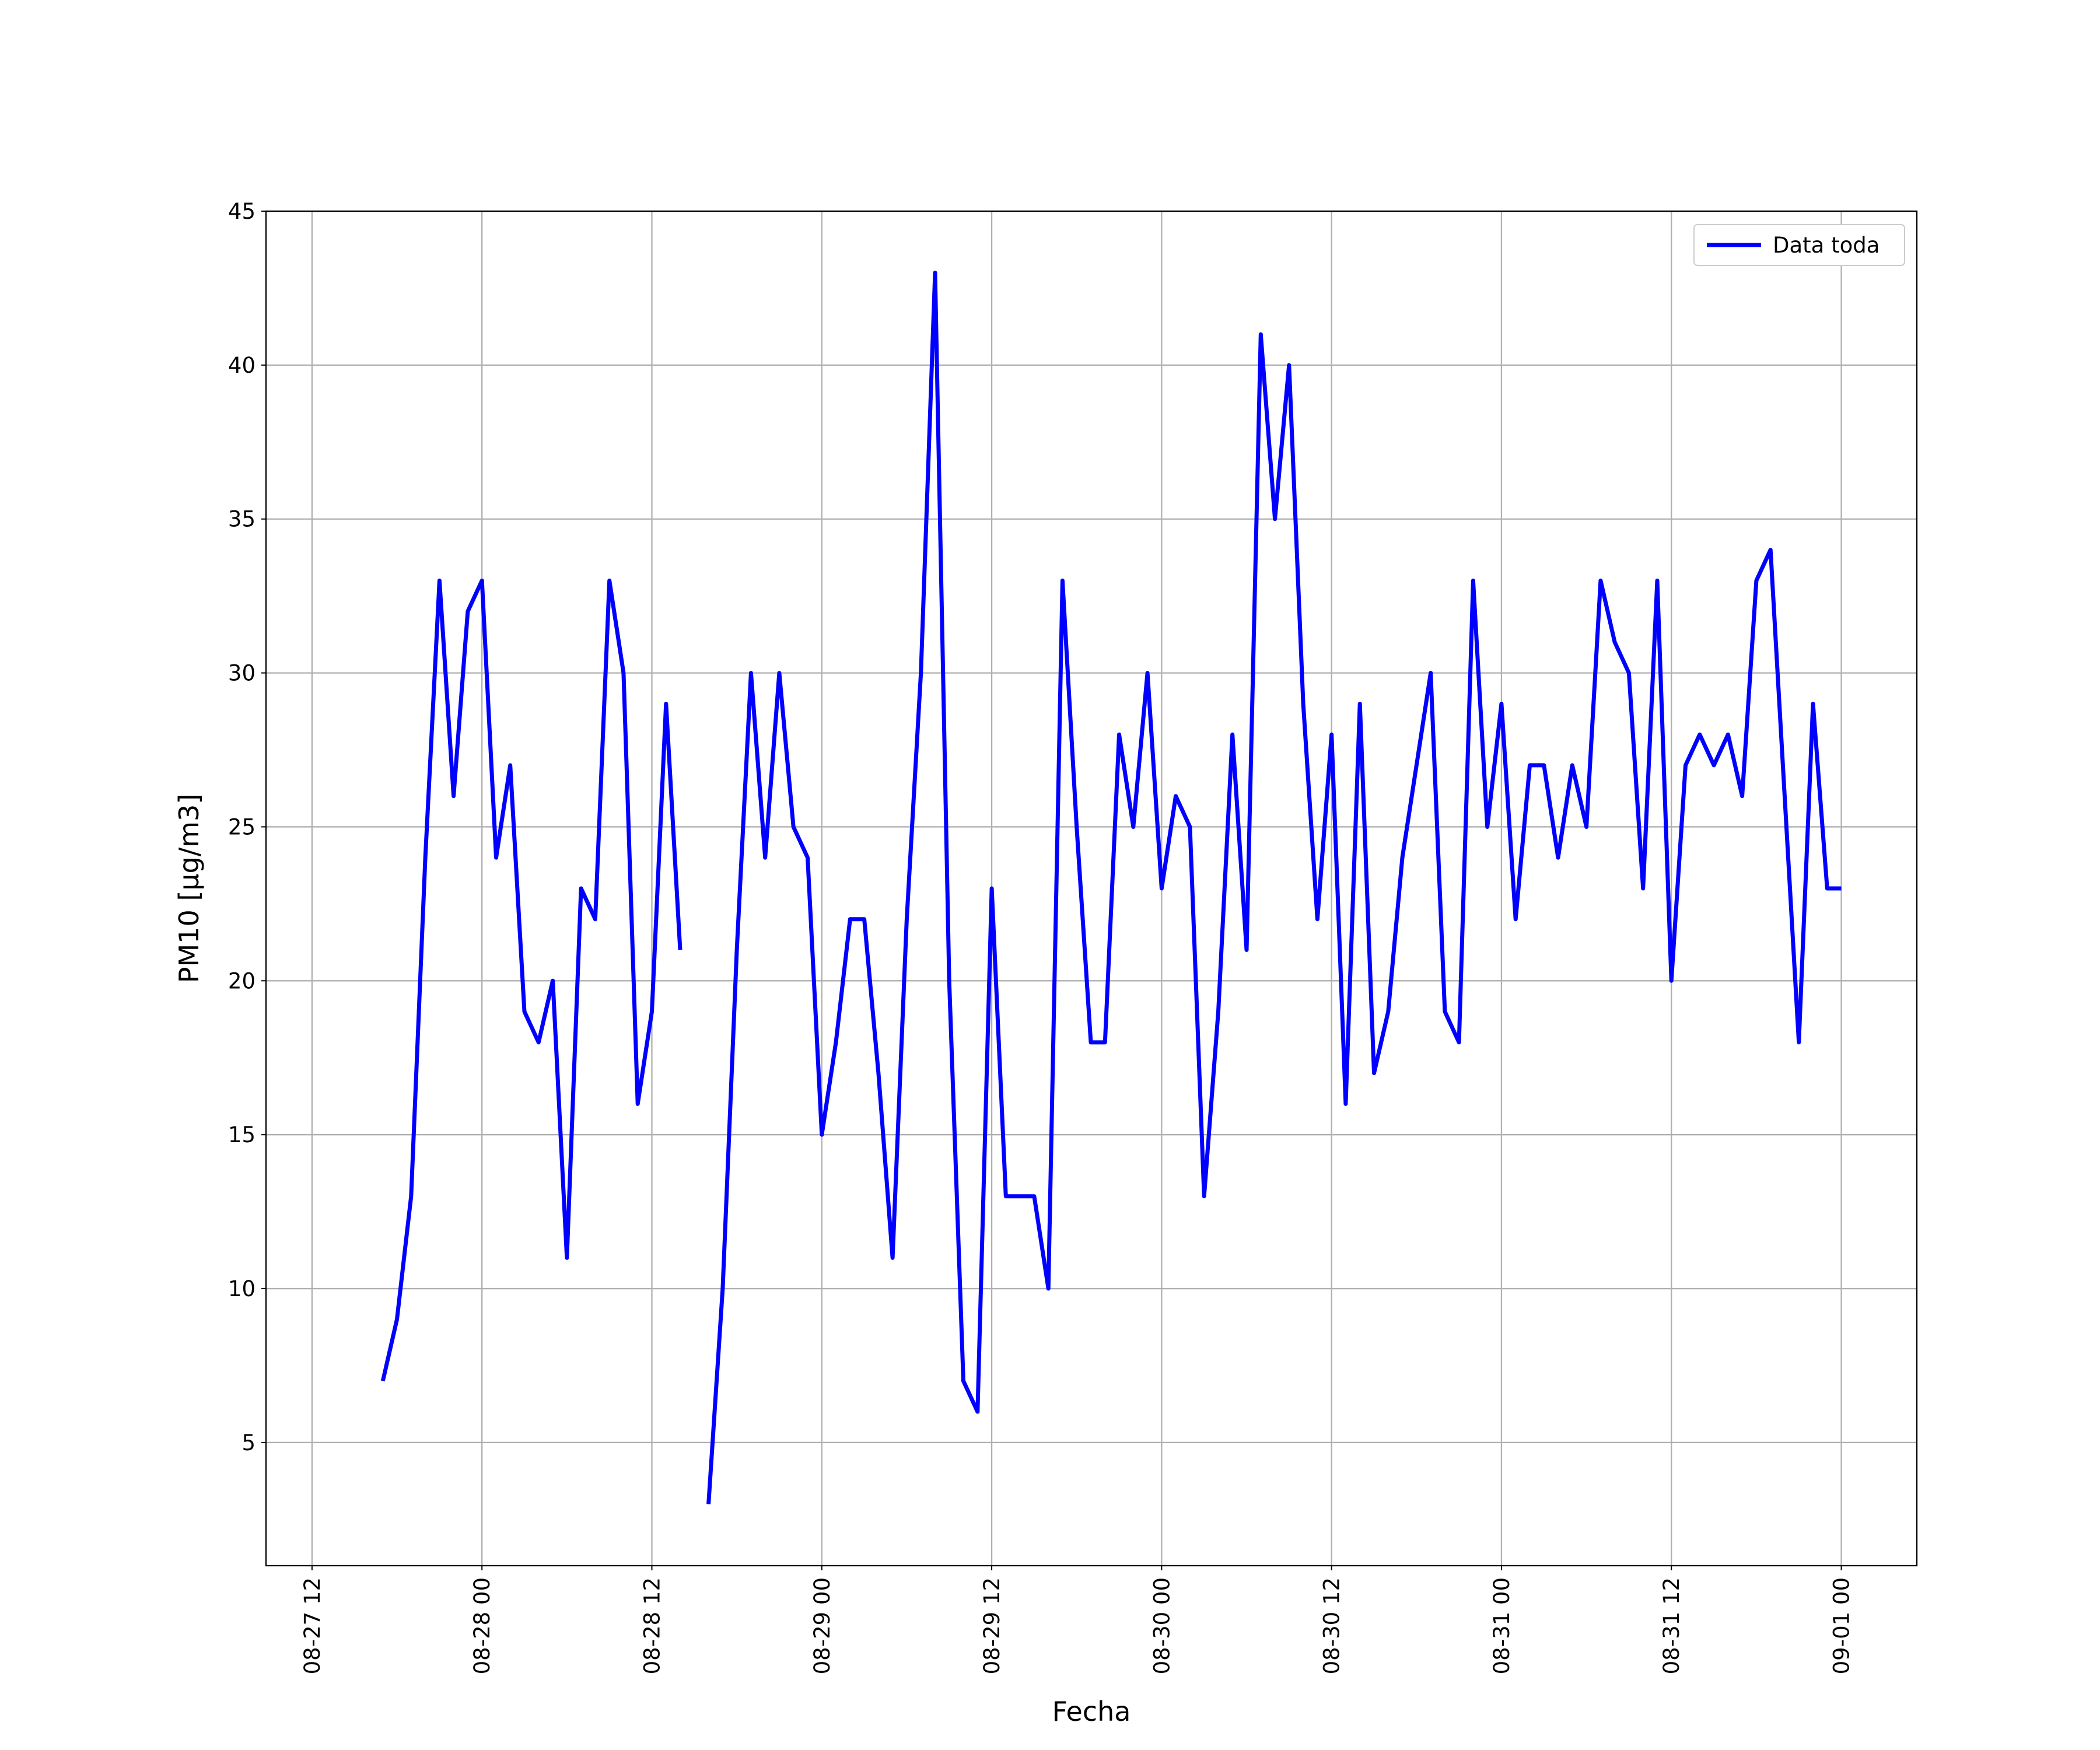 The image size is (2100, 1750). I want to click on y-tick-label: 10, so click(242, 1288).